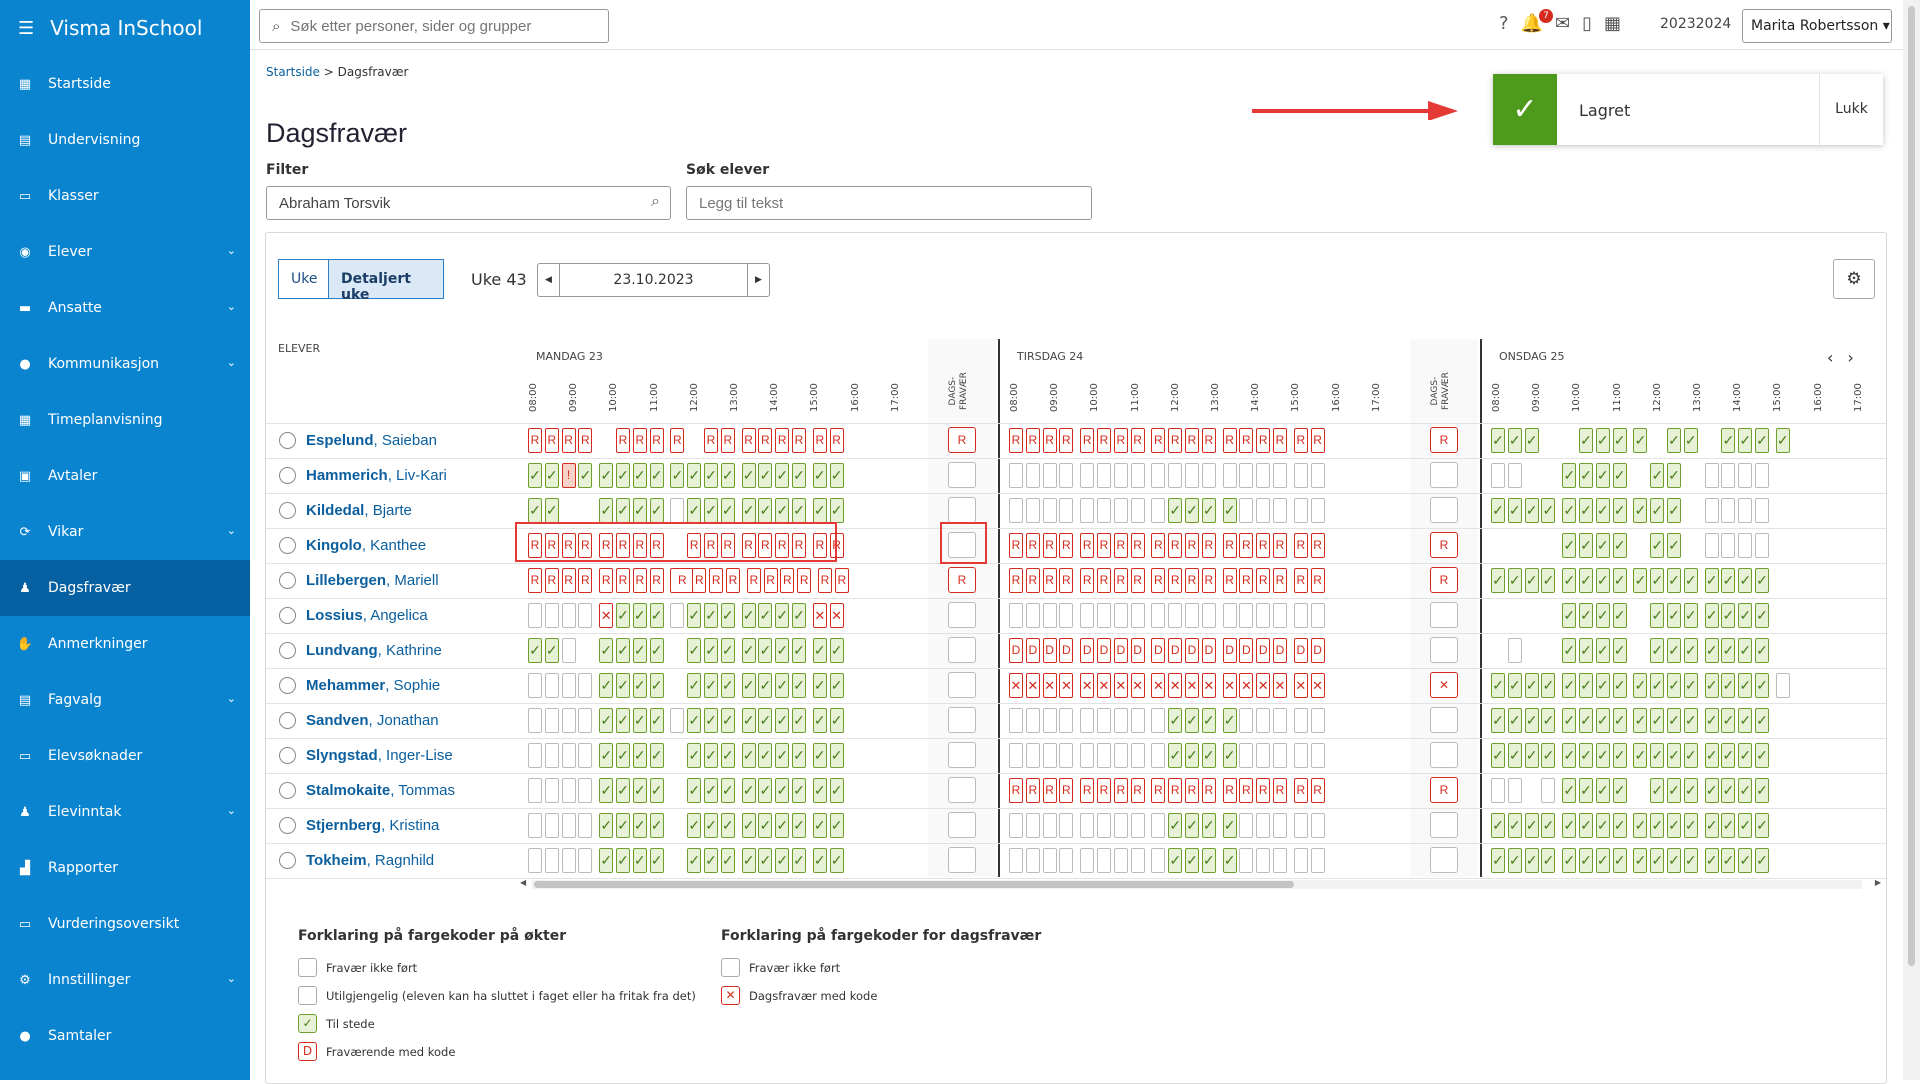  Describe the element at coordinates (1911, 540) in the screenshot. I see `page-scrollbar` at that location.